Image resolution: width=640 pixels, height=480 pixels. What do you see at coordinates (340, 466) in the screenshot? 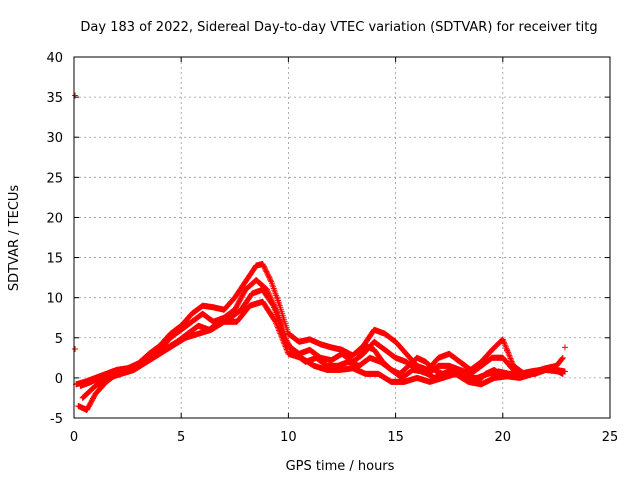
I see `x-axis-label: GPS time / hours` at bounding box center [340, 466].